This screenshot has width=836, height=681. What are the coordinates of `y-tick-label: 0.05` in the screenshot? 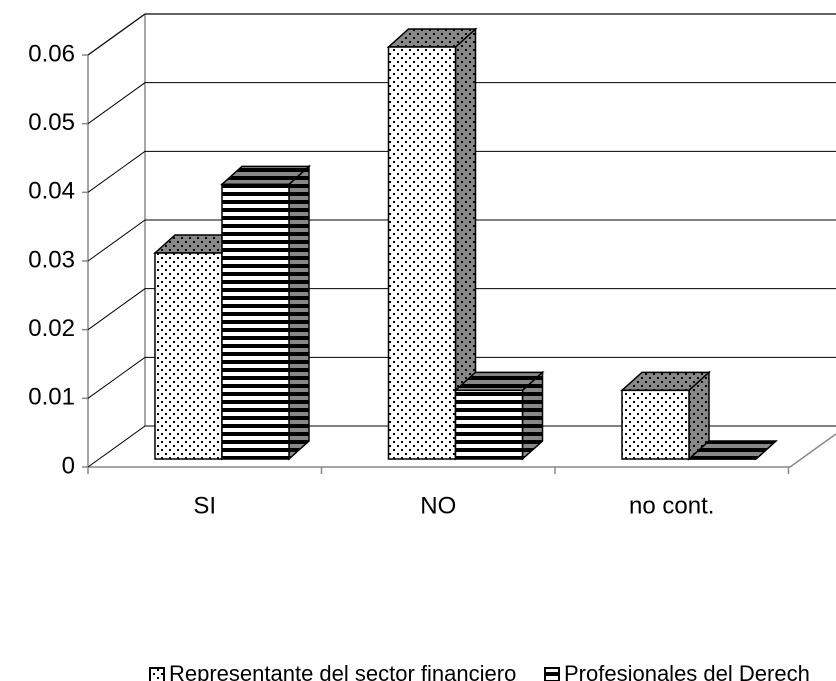 It's located at (51, 122).